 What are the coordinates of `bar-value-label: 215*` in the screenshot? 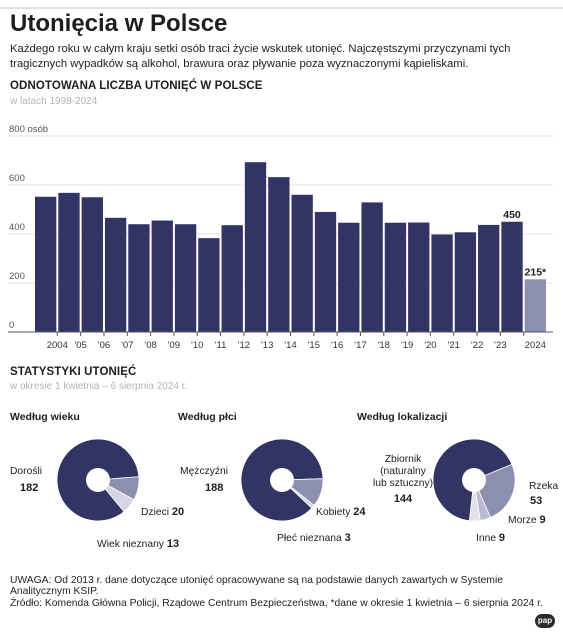 It's located at (536, 272).